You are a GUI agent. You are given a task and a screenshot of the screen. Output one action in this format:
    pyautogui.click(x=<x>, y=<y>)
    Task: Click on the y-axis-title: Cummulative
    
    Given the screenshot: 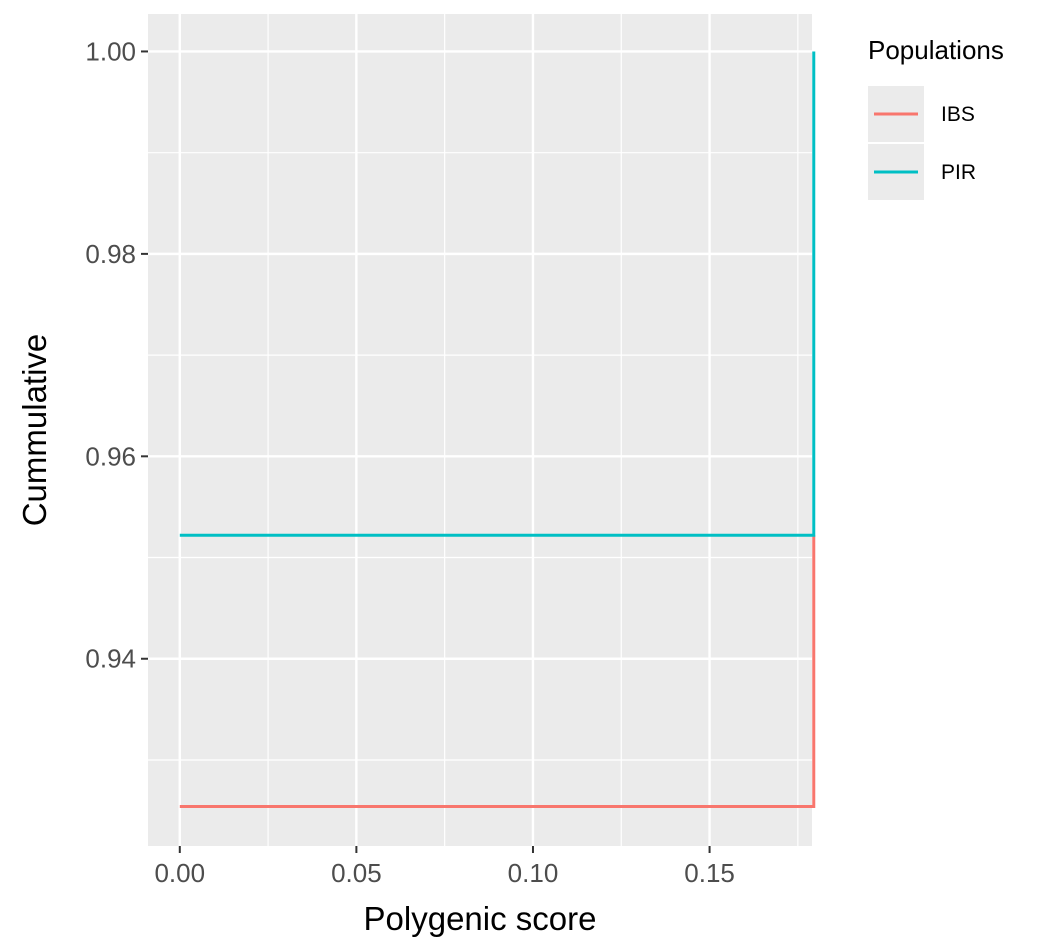 What is the action you would take?
    pyautogui.click(x=34, y=430)
    